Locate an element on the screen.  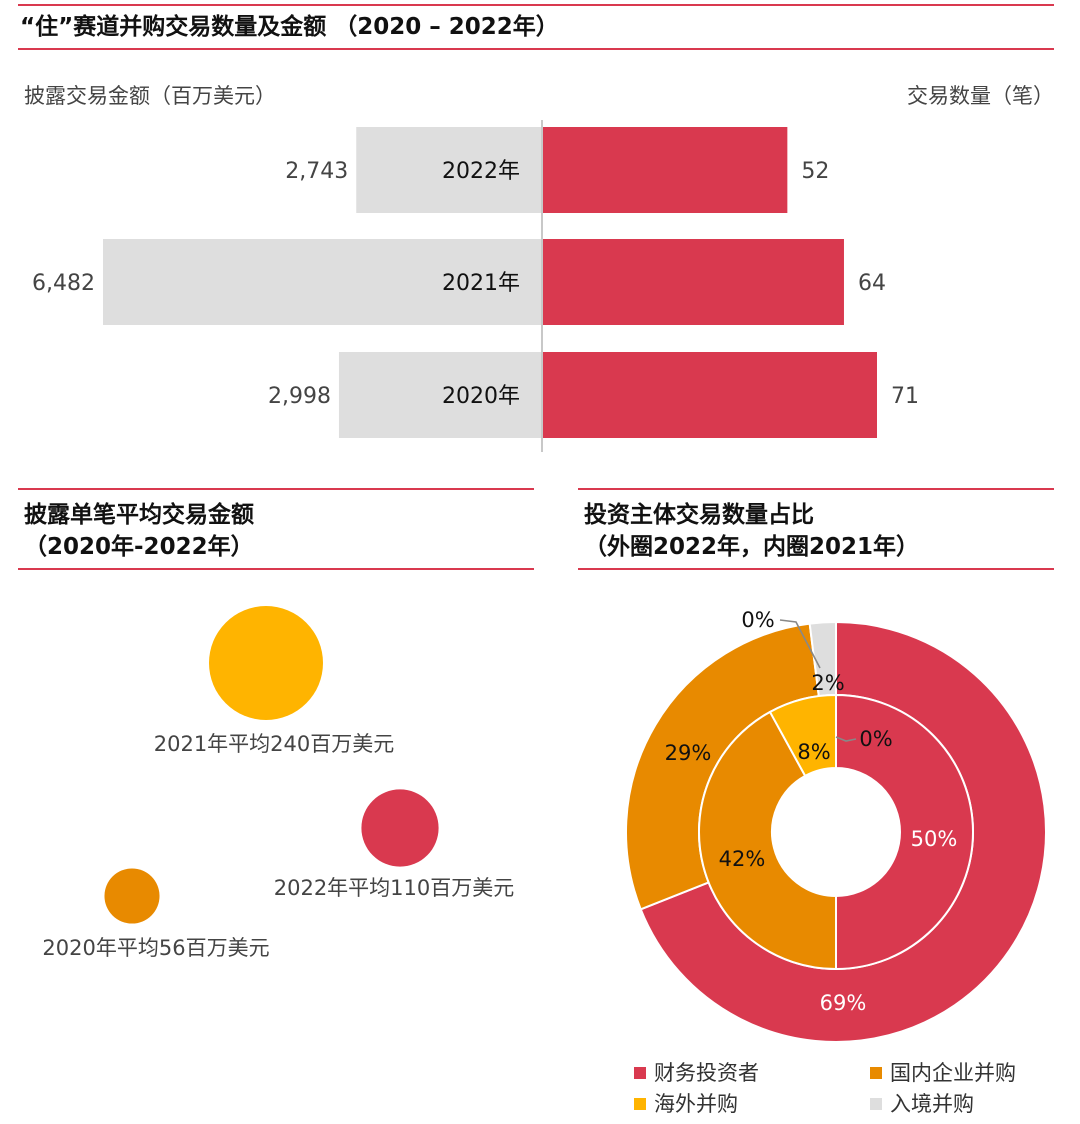
donut-label: 8% is located at coordinates (813, 752).